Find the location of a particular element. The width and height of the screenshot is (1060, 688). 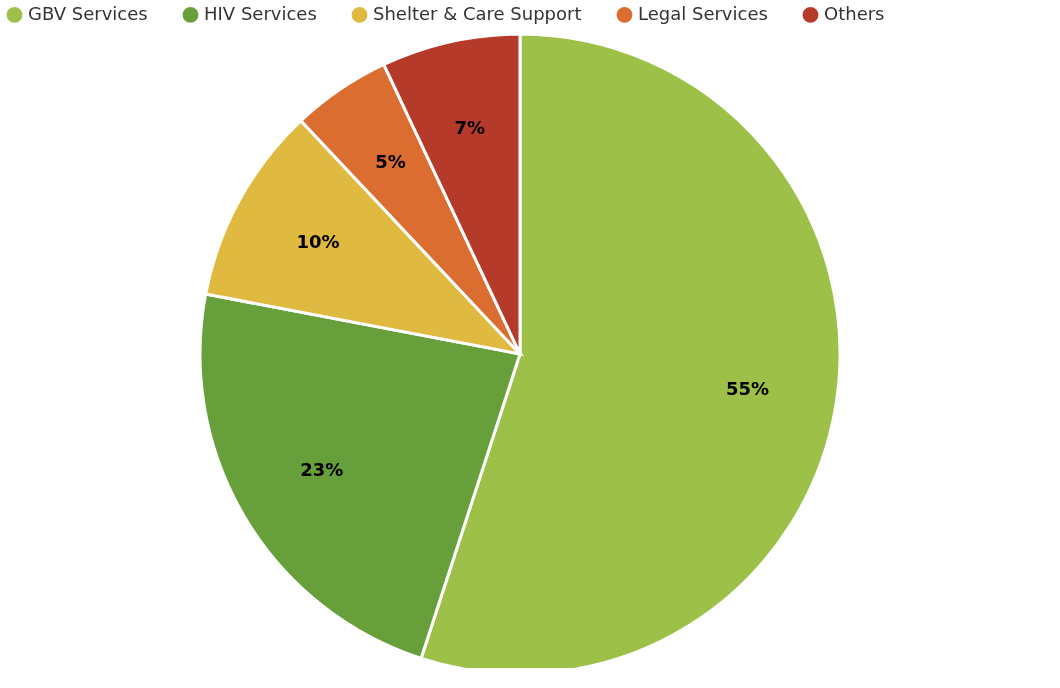

legend-label: GBV Services is located at coordinates (88, 13).